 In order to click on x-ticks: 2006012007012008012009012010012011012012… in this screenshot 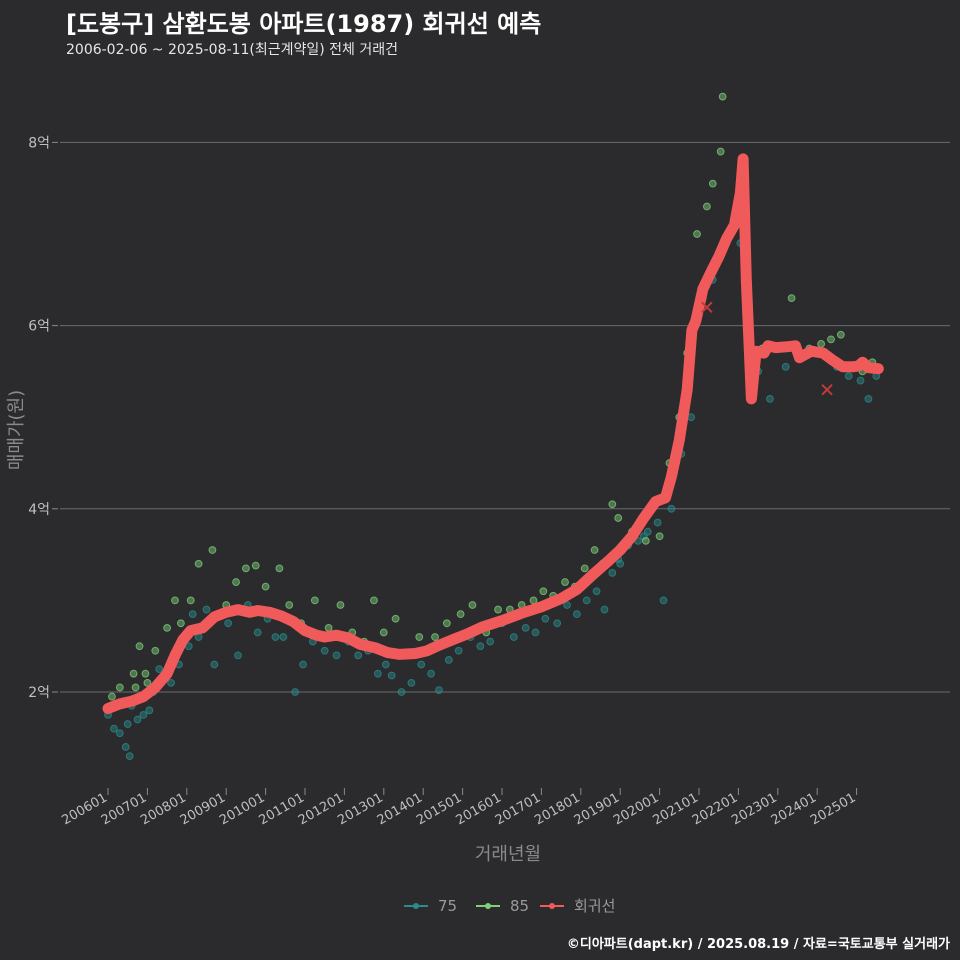, I will do `click(459, 808)`.